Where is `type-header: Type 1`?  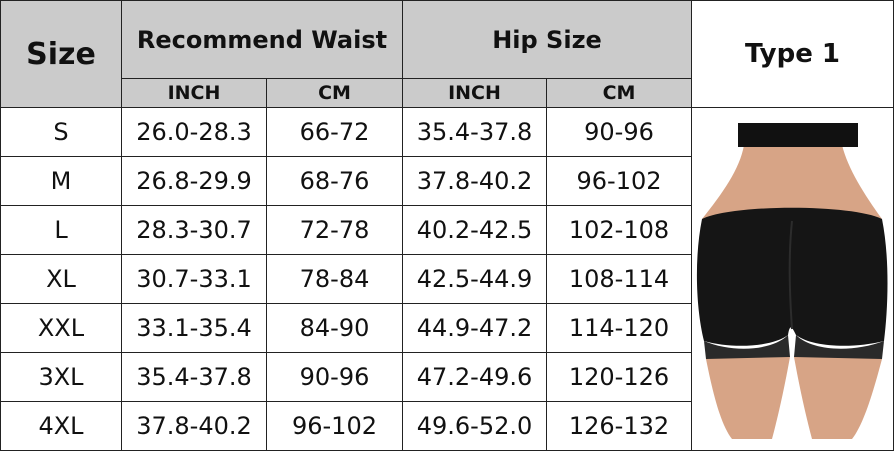
type-header: Type 1 is located at coordinates (792, 54).